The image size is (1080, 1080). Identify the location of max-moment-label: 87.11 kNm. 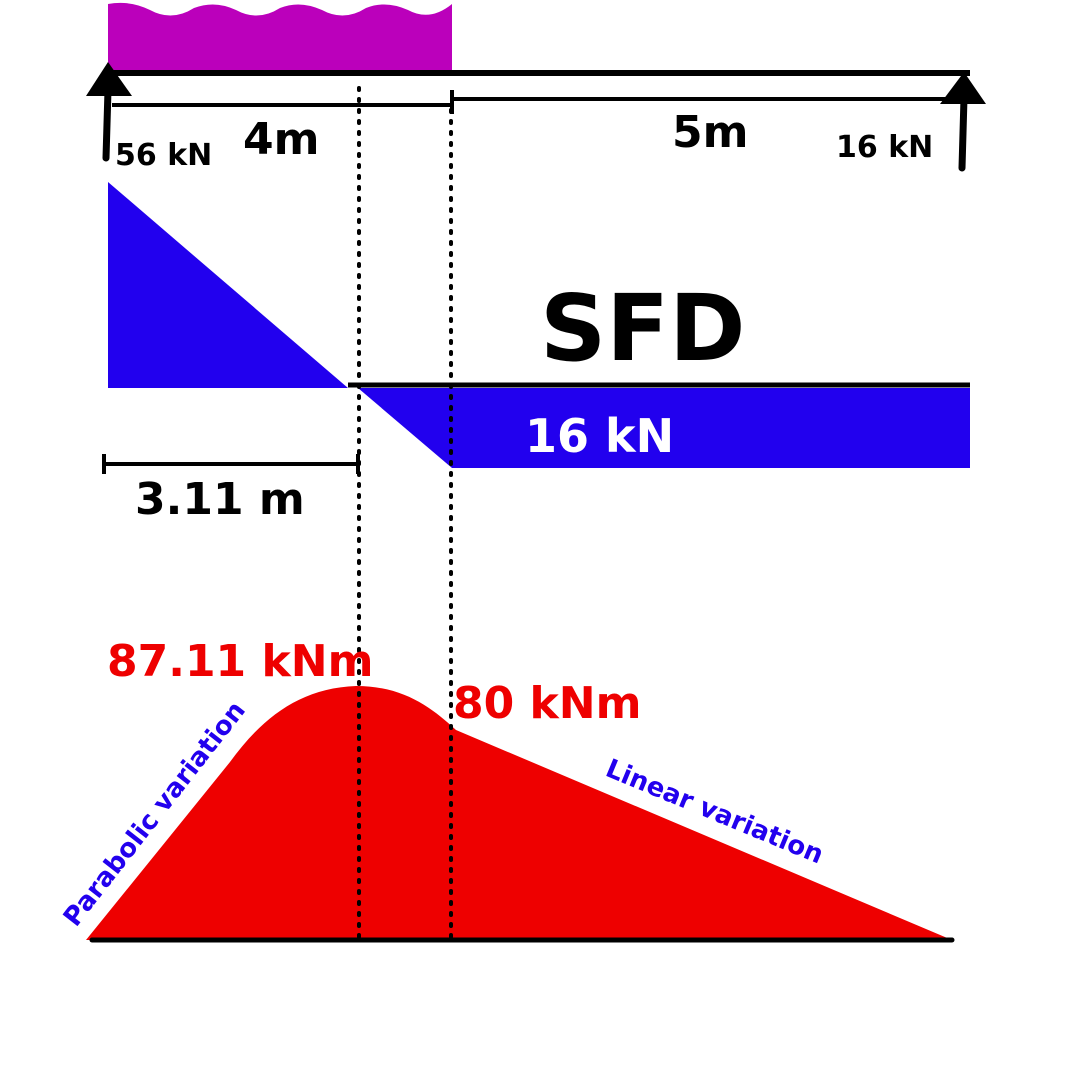
(240, 661).